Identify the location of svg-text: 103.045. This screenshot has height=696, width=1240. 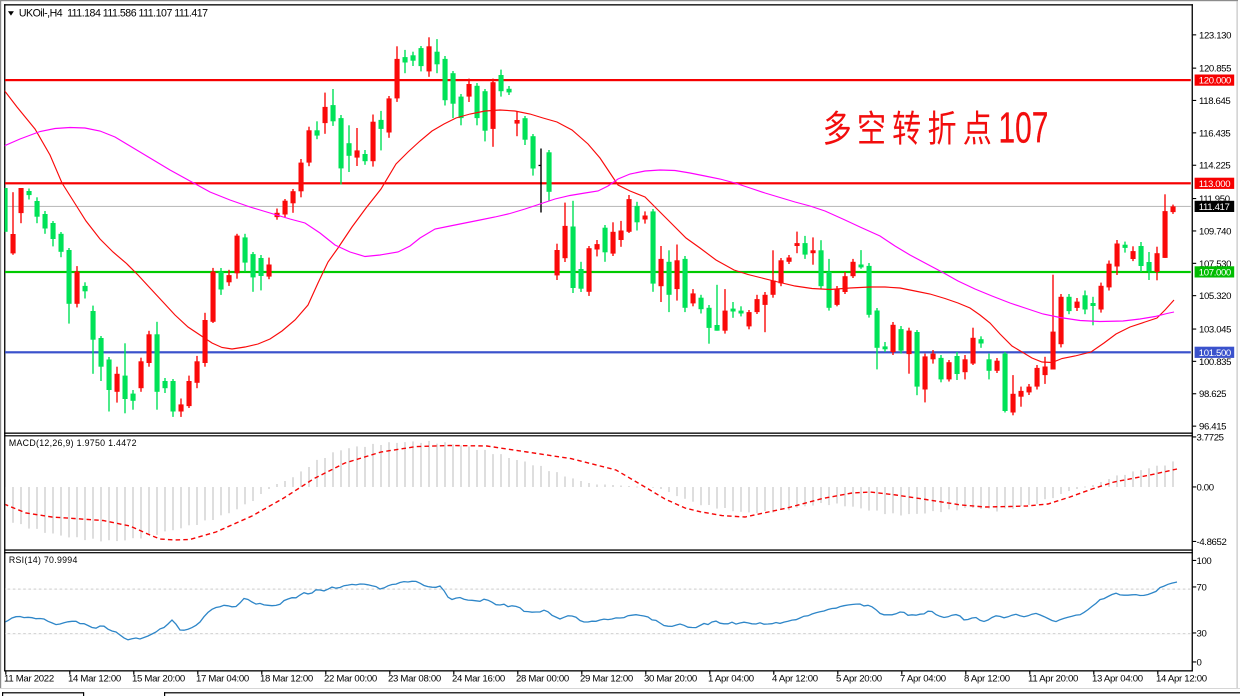
(1215, 330).